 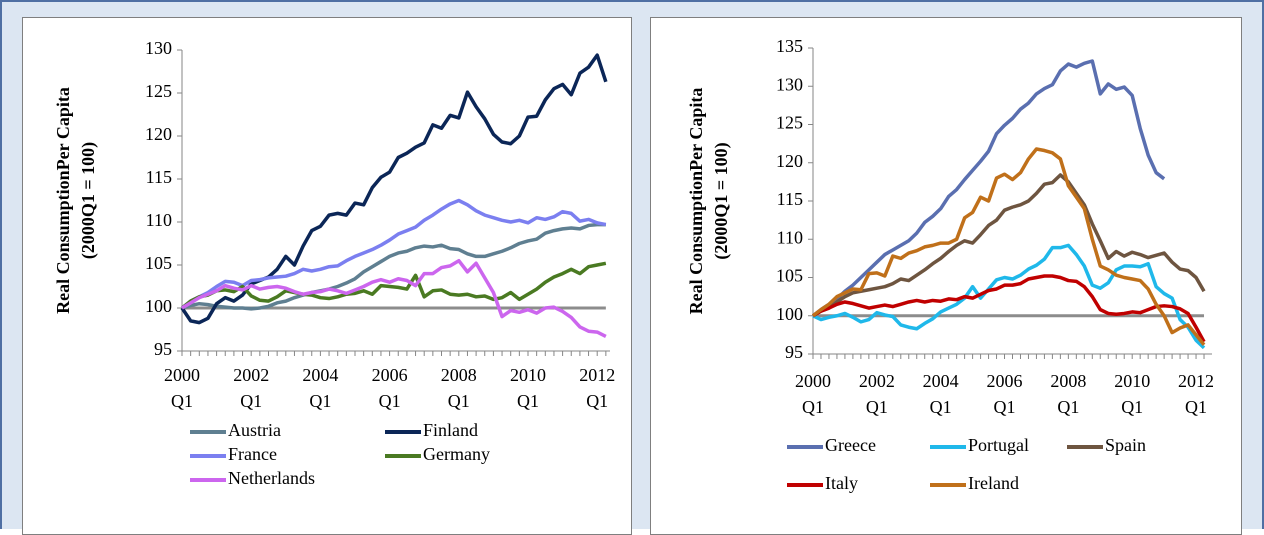 What do you see at coordinates (850, 445) in the screenshot?
I see `legend-label: Greece` at bounding box center [850, 445].